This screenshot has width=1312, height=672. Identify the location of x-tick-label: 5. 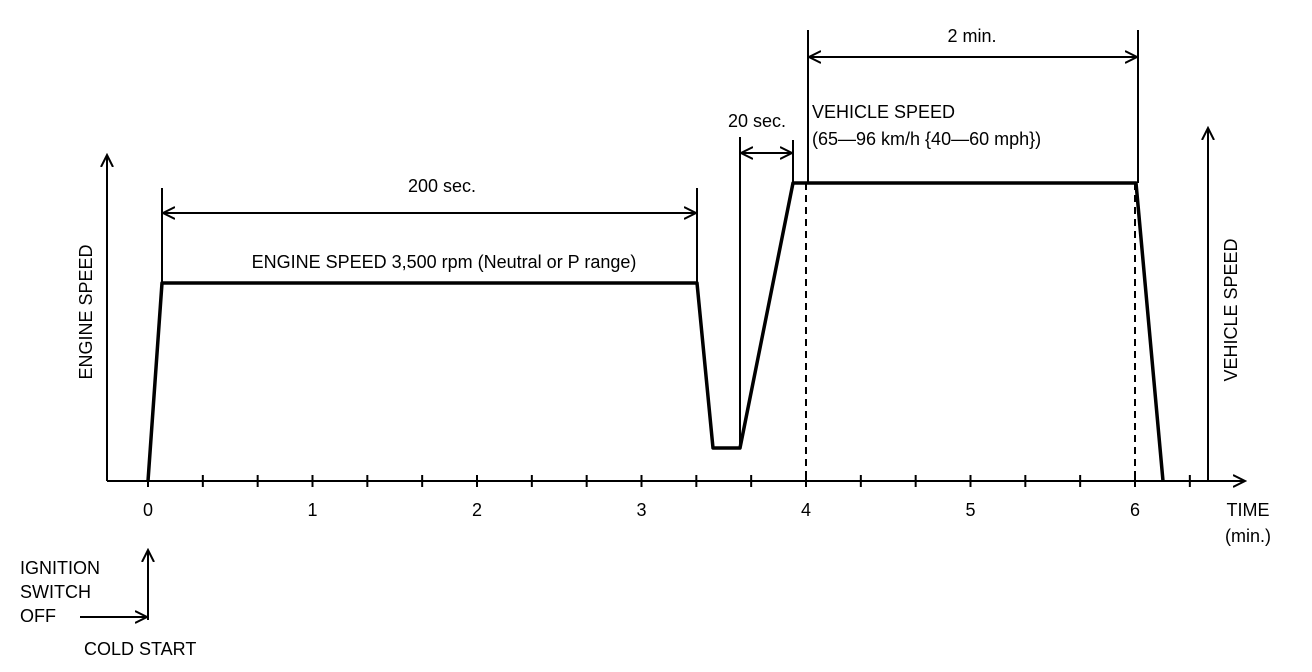
(970, 510).